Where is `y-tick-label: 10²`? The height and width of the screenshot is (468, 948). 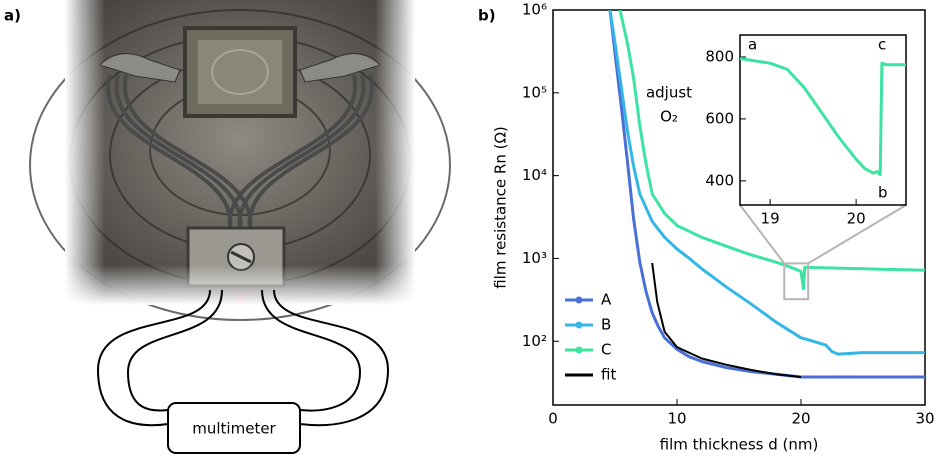
y-tick-label: 10² is located at coordinates (534, 341).